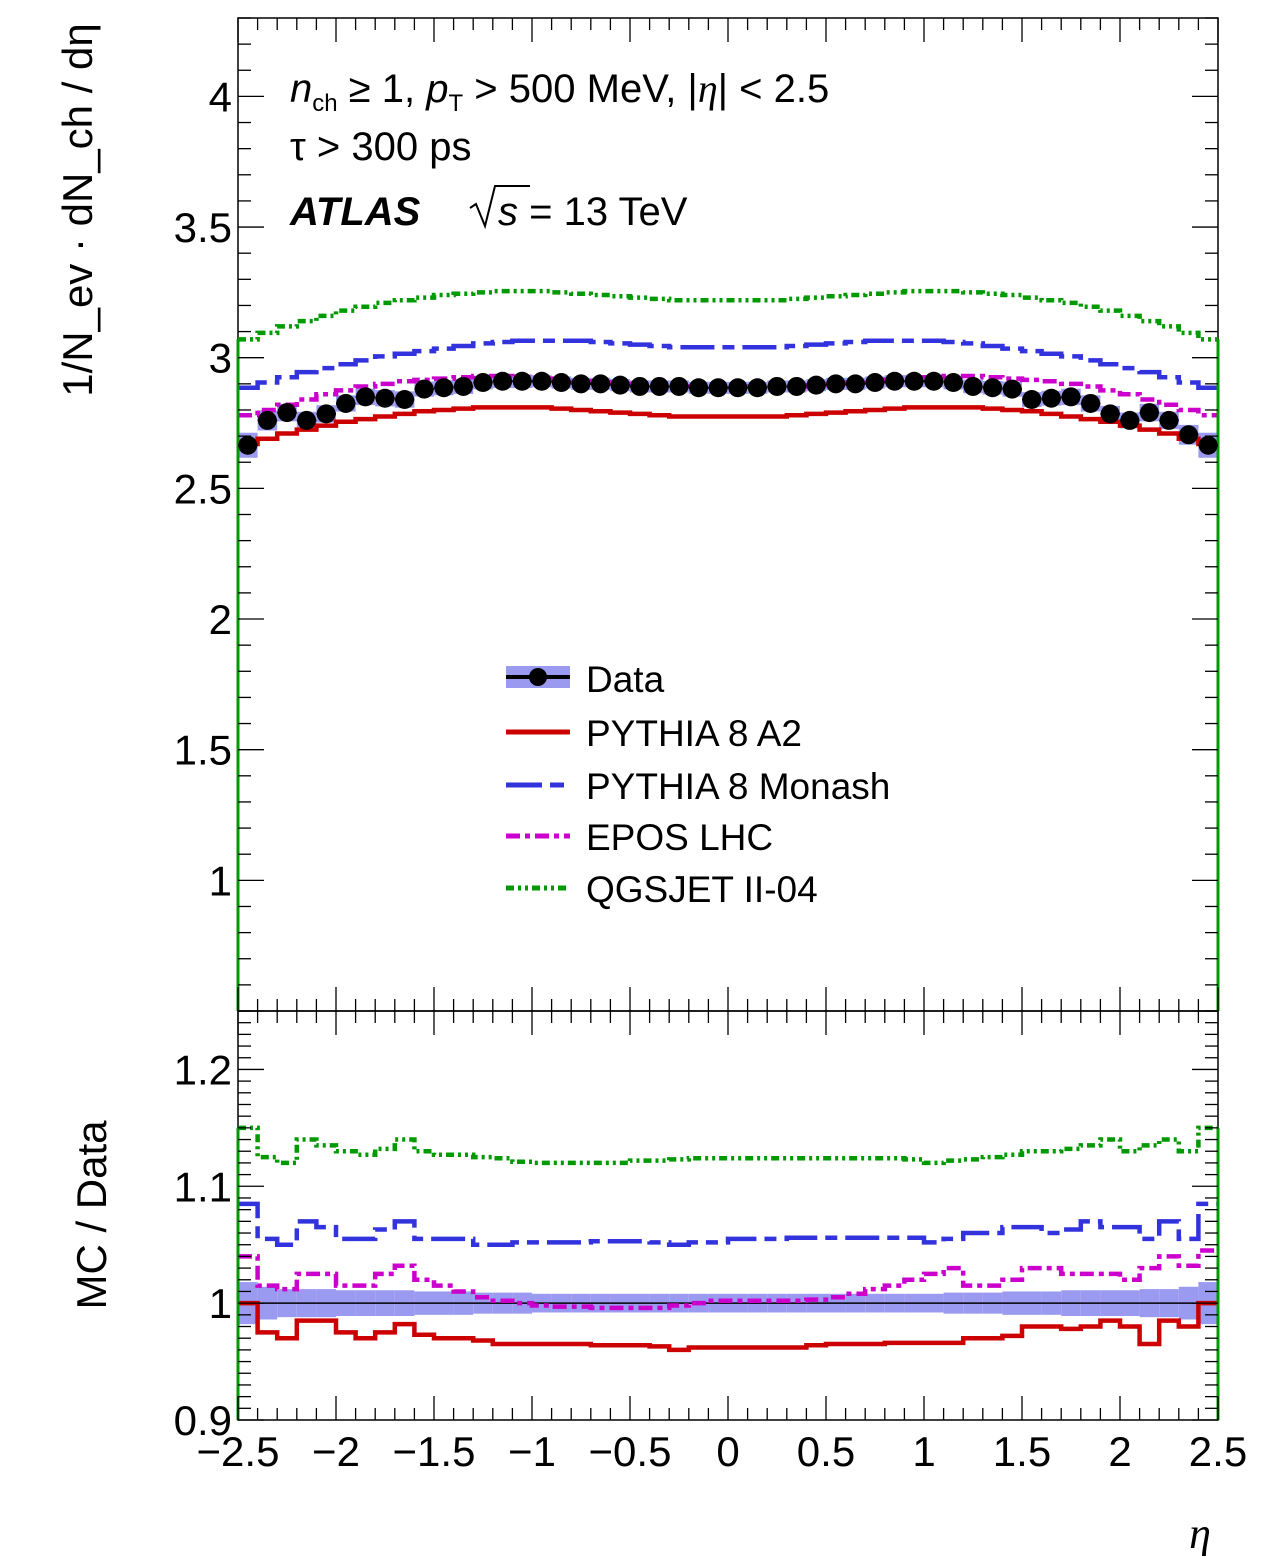  Describe the element at coordinates (355, 212) in the screenshot. I see `atlas-label: ATLAS` at that location.